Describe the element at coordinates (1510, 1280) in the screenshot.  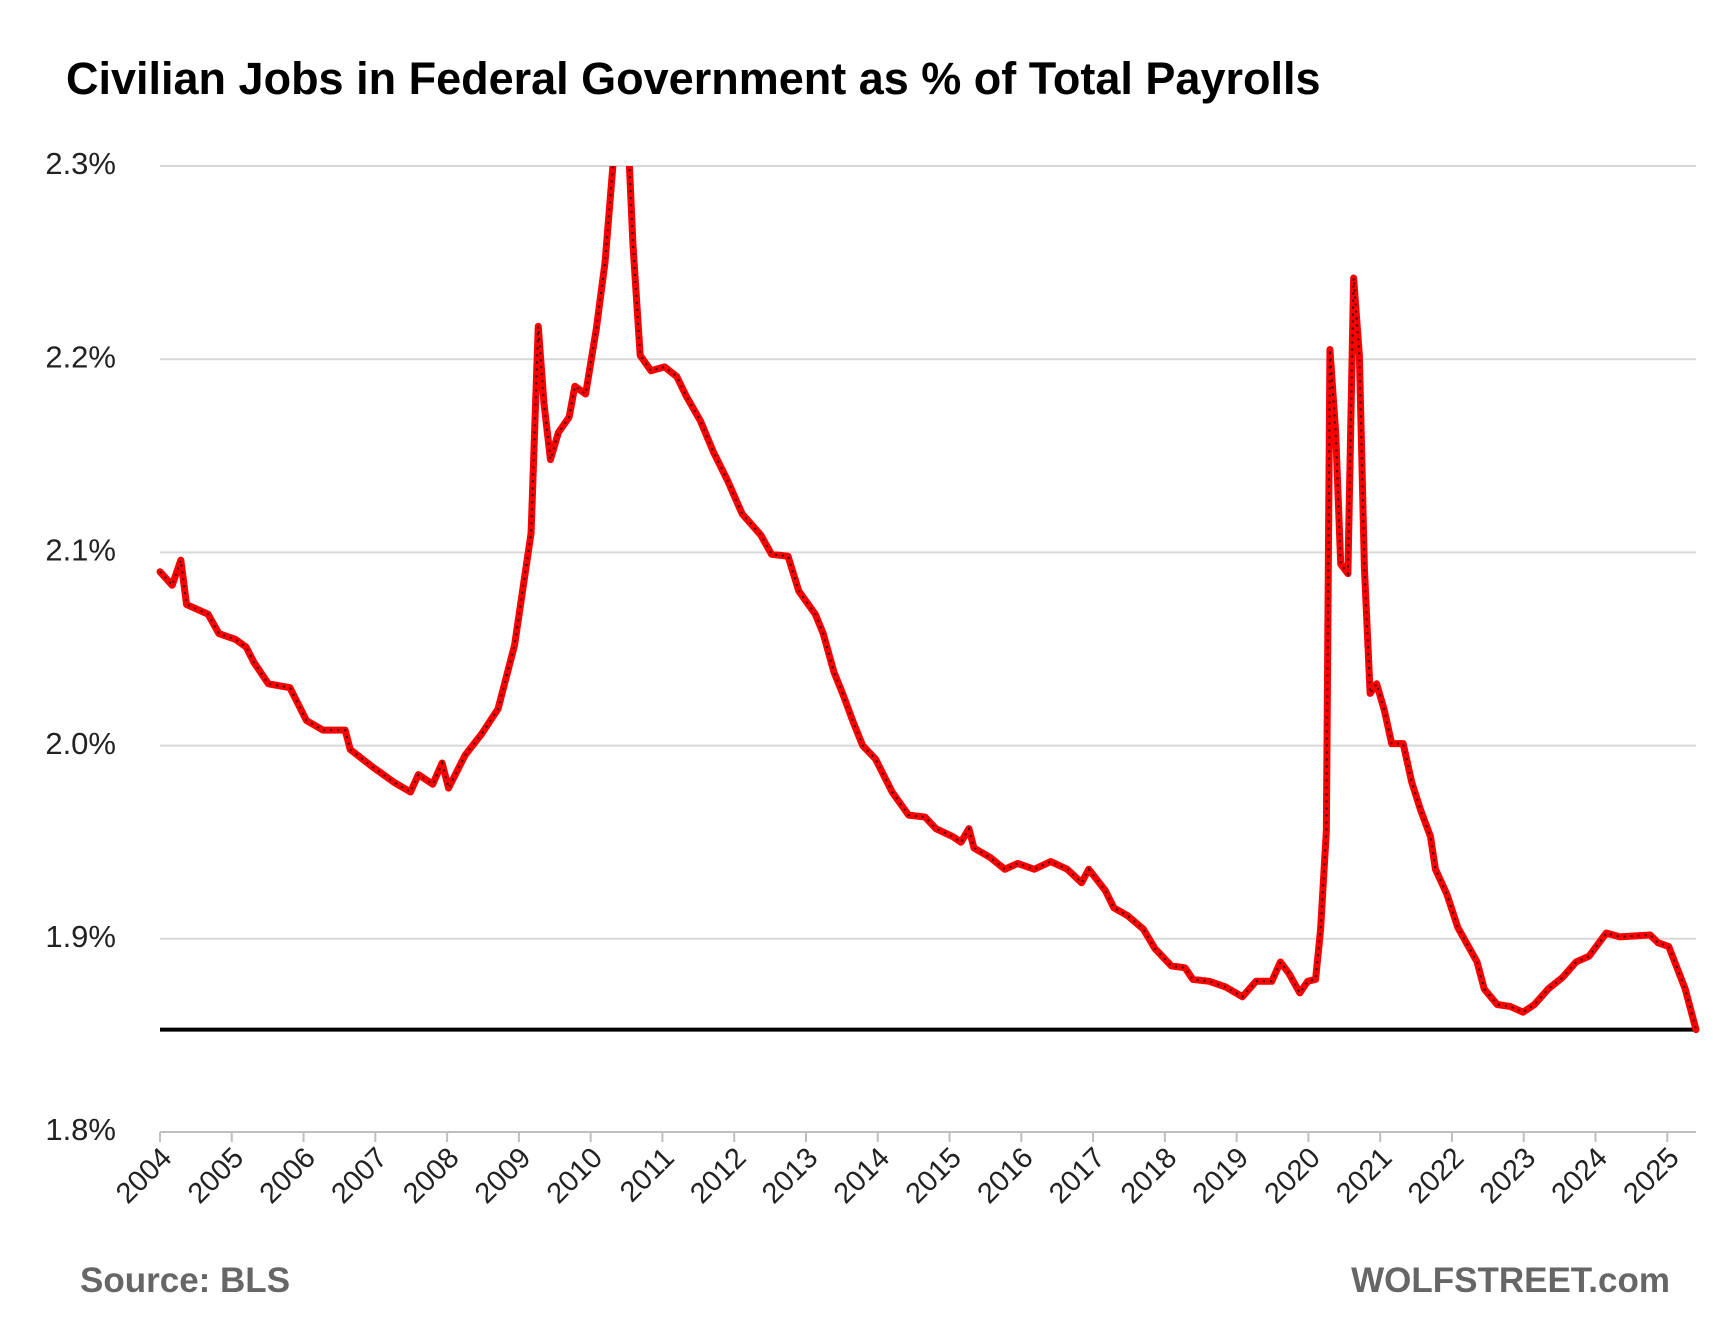
I see `credit: WOLFSTREET.com` at that location.